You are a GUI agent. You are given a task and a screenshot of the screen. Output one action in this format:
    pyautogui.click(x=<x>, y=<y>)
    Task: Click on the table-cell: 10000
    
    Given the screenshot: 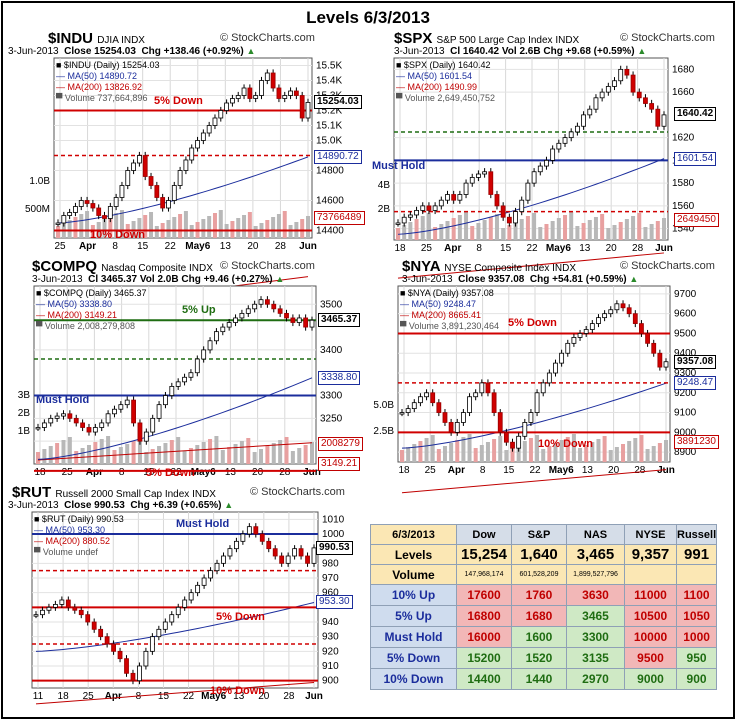 What is the action you would take?
    pyautogui.click(x=650, y=637)
    